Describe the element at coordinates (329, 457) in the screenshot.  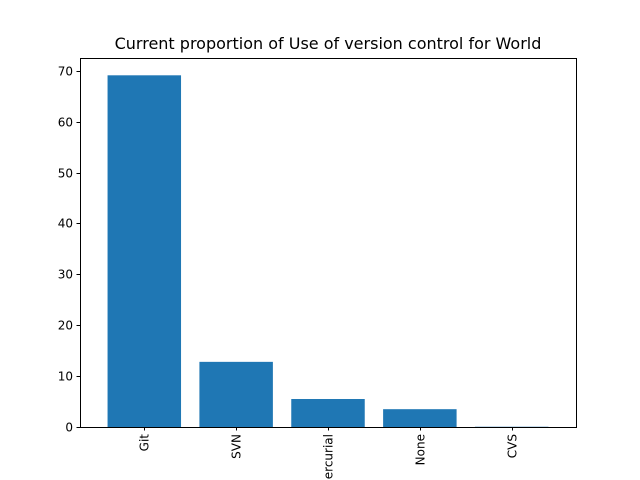
I see `x-tick-label-mercurial: Mercurial` at that location.